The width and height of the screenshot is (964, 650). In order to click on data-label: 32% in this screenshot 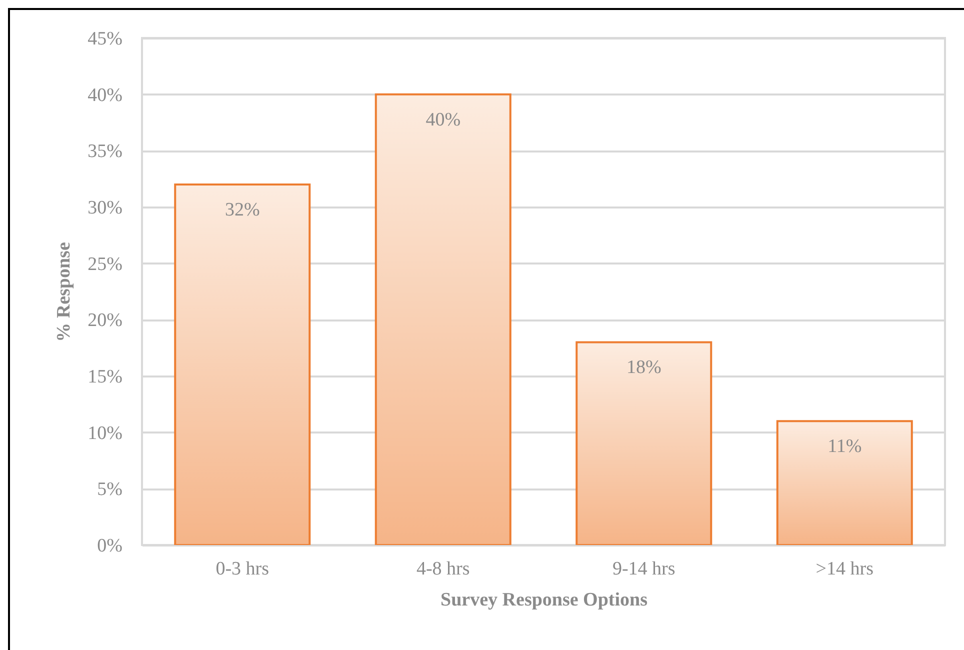, I will do `click(242, 209)`.